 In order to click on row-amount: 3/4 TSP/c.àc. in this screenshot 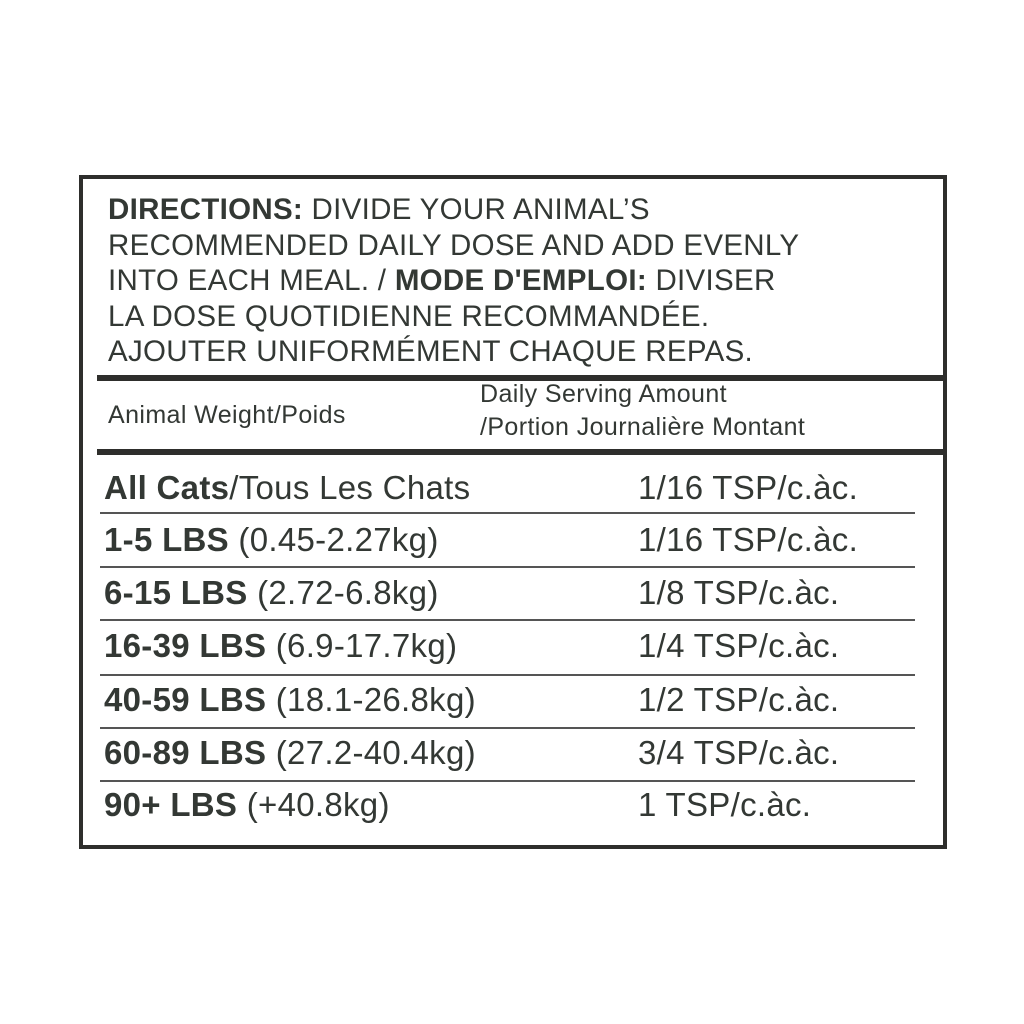, I will do `click(739, 752)`.